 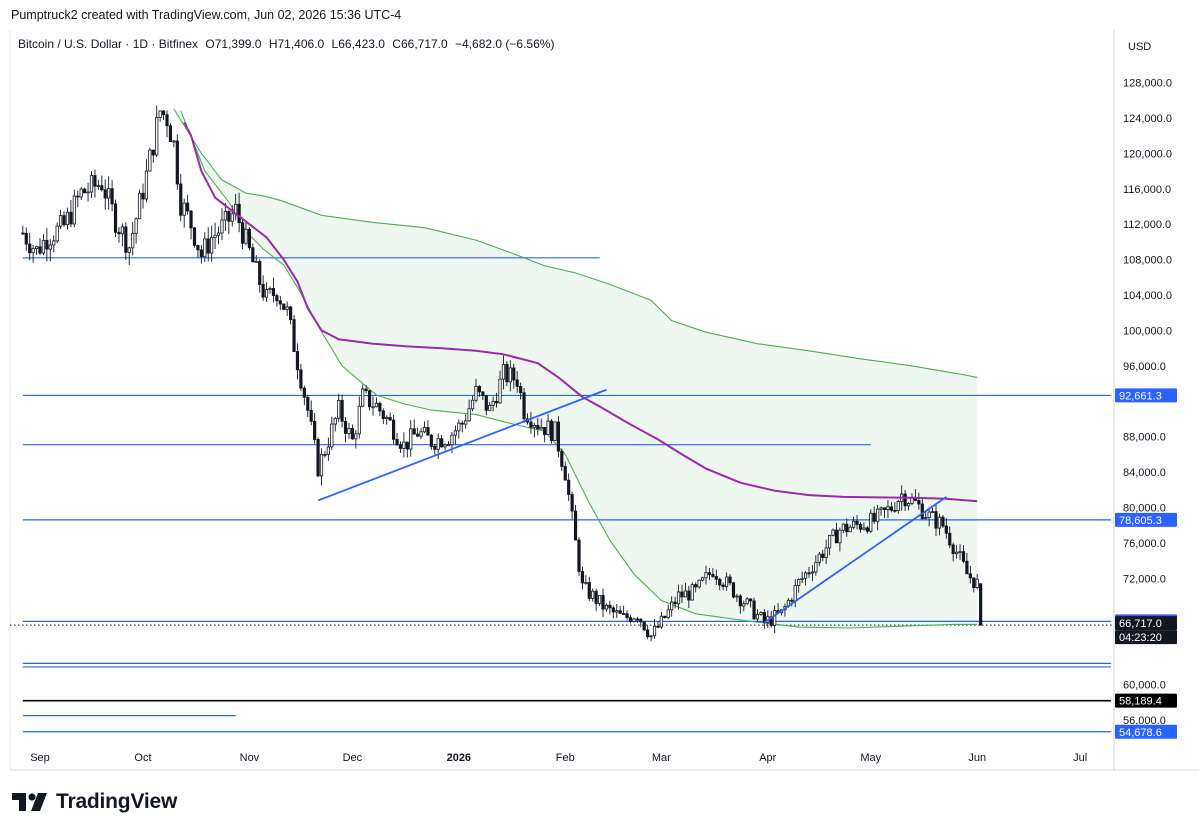 What do you see at coordinates (1139, 47) in the screenshot?
I see `currency-label: USD` at bounding box center [1139, 47].